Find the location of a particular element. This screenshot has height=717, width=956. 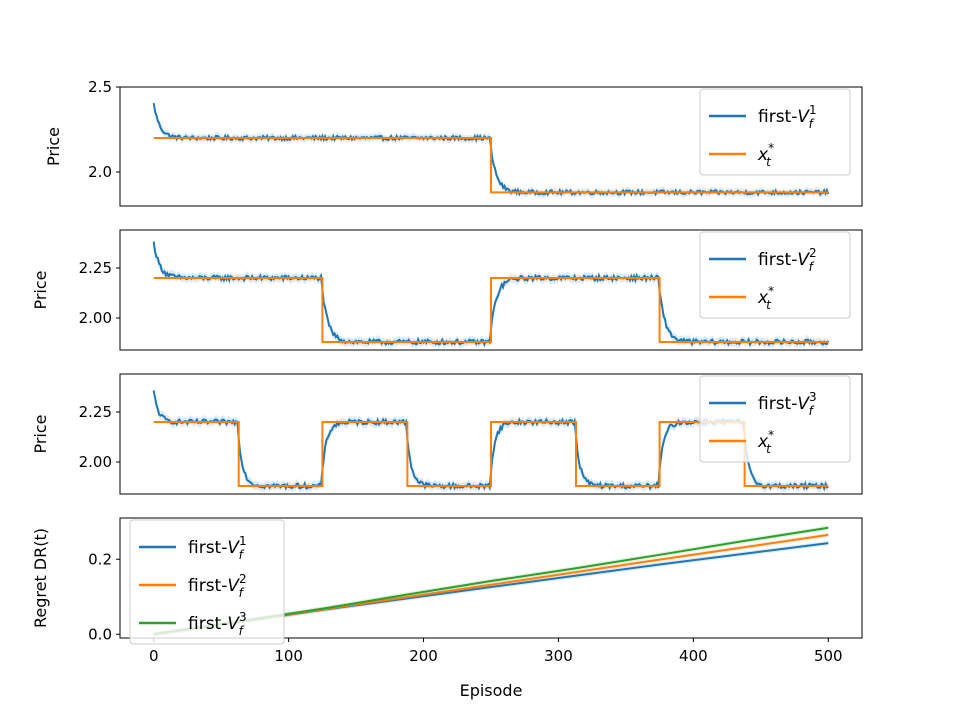

legend: first-V2 f x* t is located at coordinates (775, 275).